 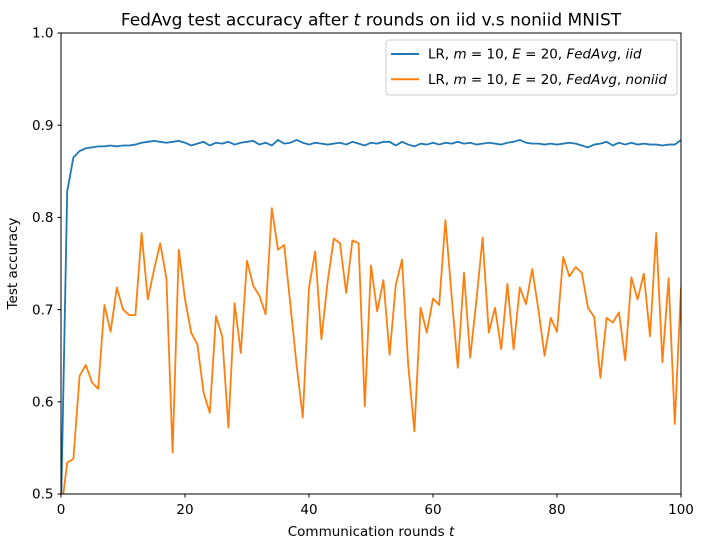 What do you see at coordinates (42, 126) in the screenshot?
I see `y-tick-label: 0.9` at bounding box center [42, 126].